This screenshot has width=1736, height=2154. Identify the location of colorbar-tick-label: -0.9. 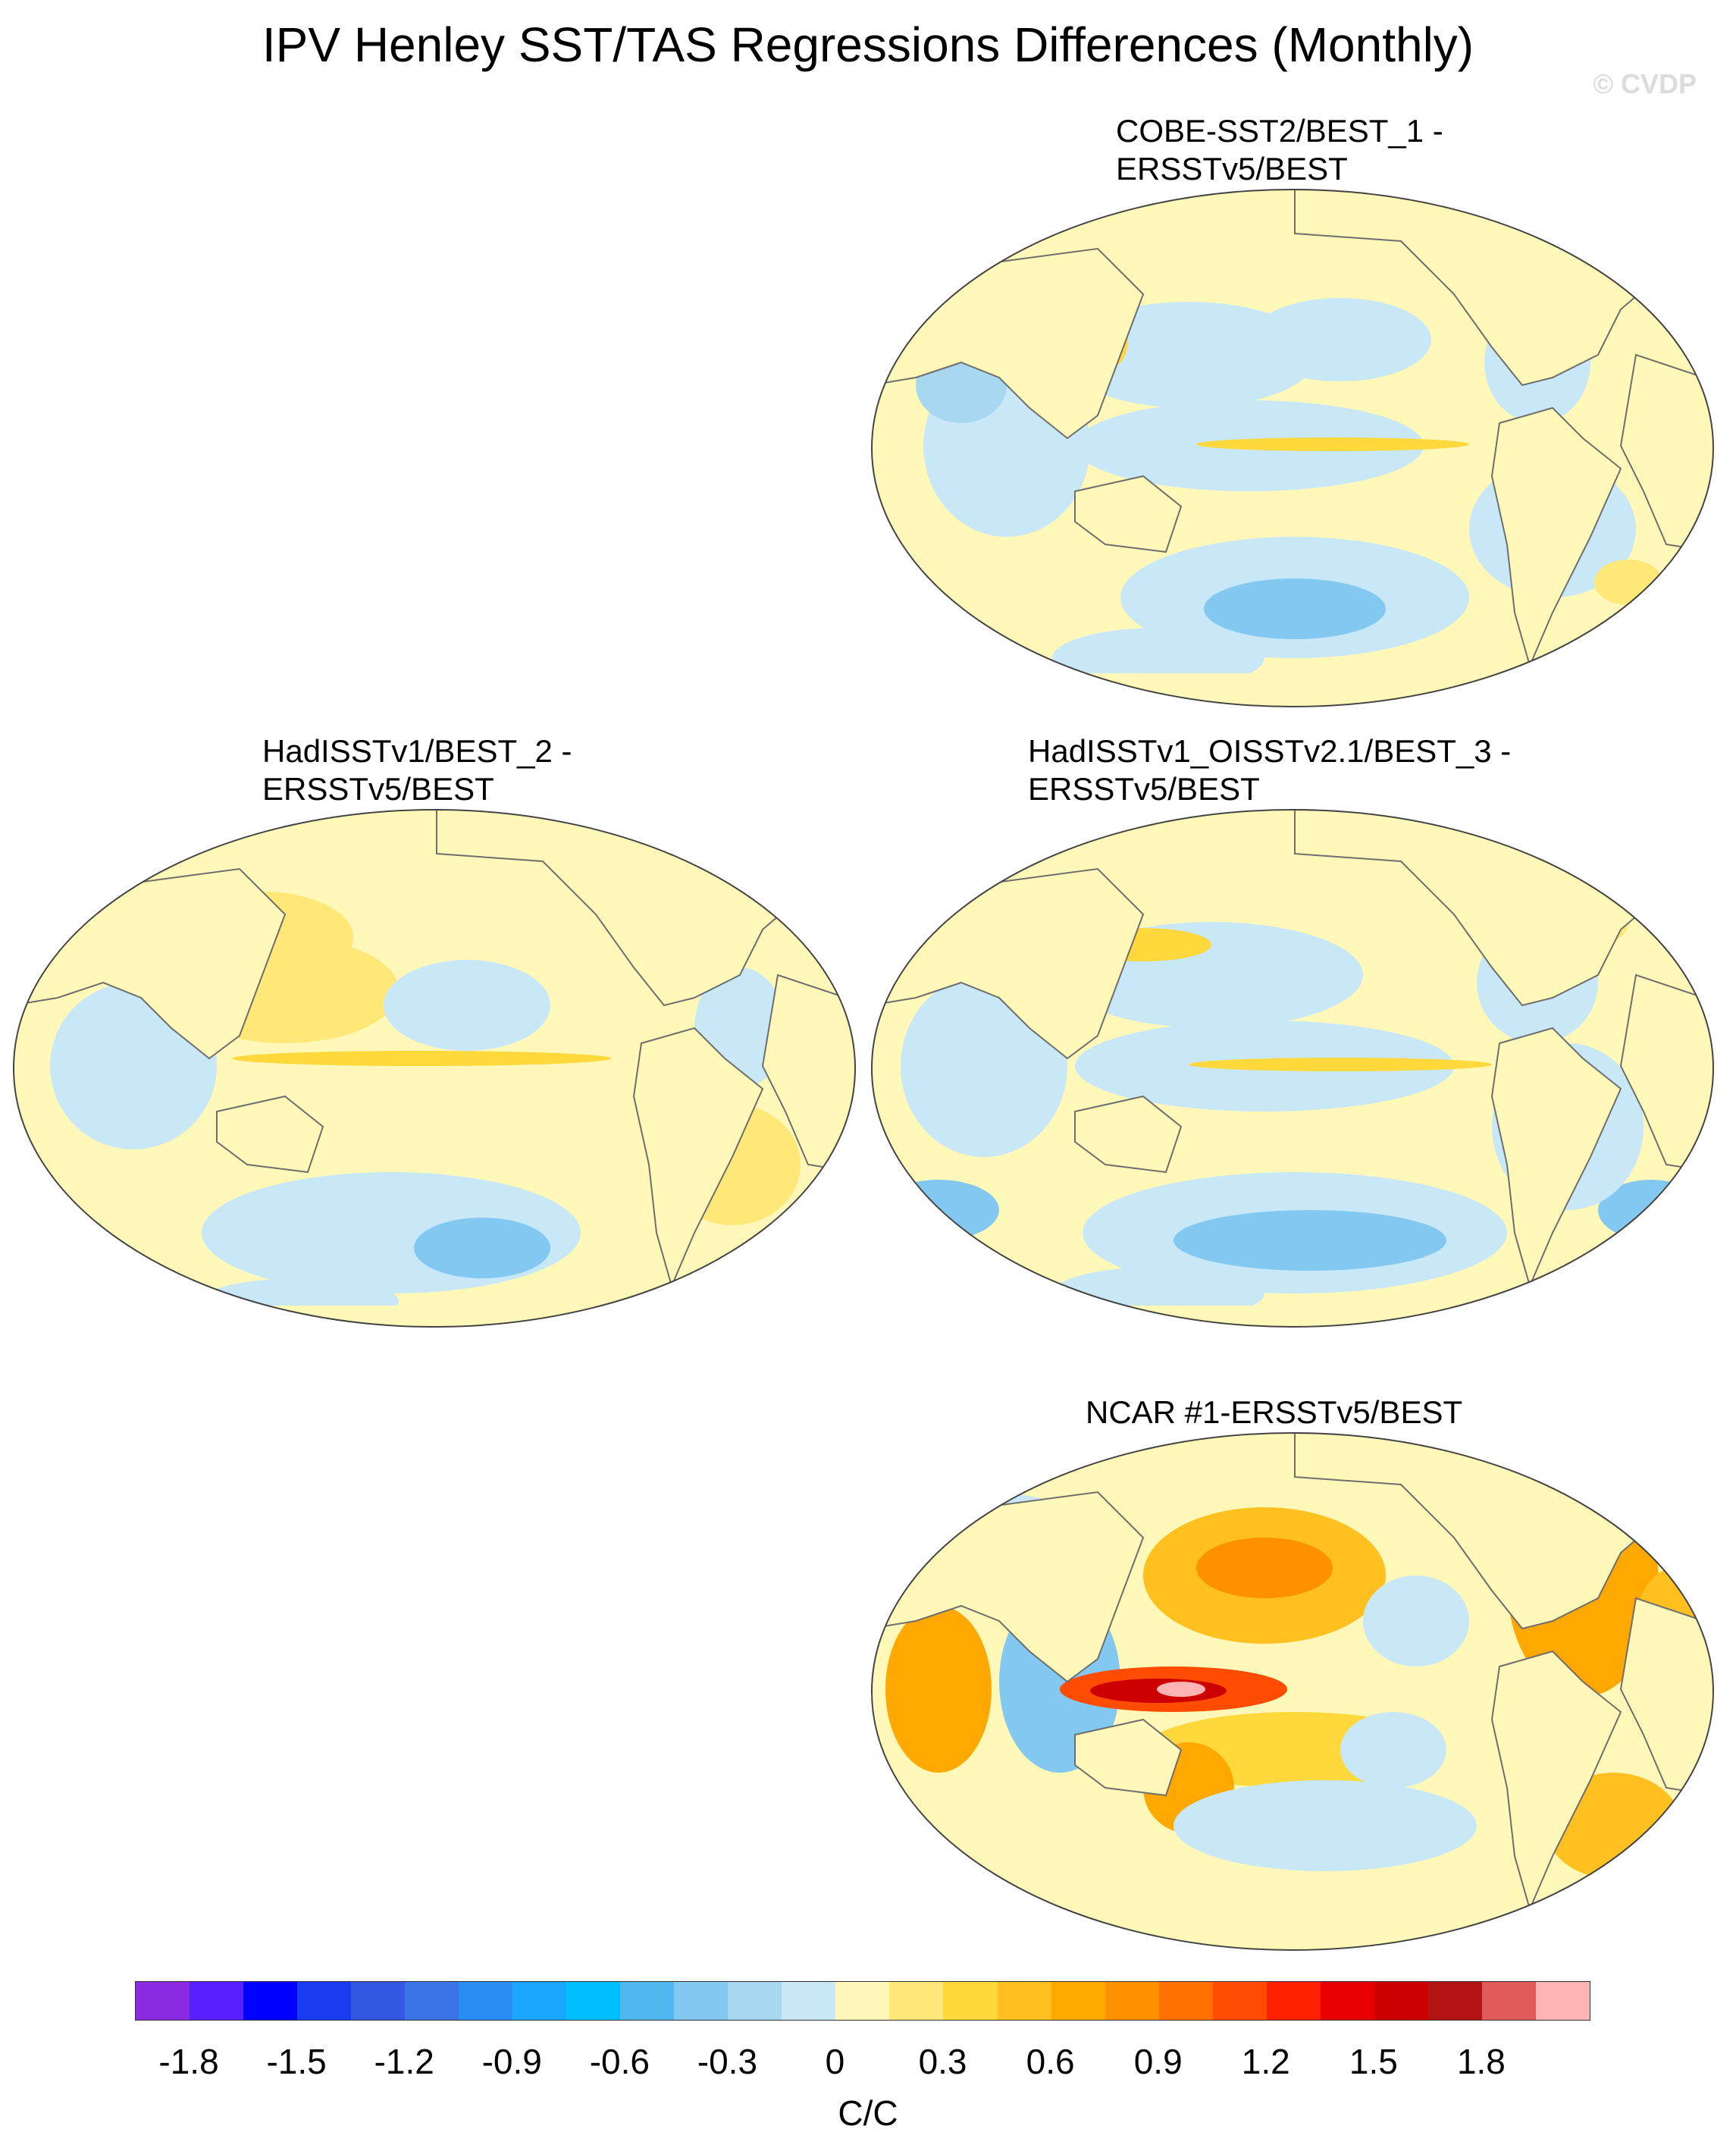
(511, 2061).